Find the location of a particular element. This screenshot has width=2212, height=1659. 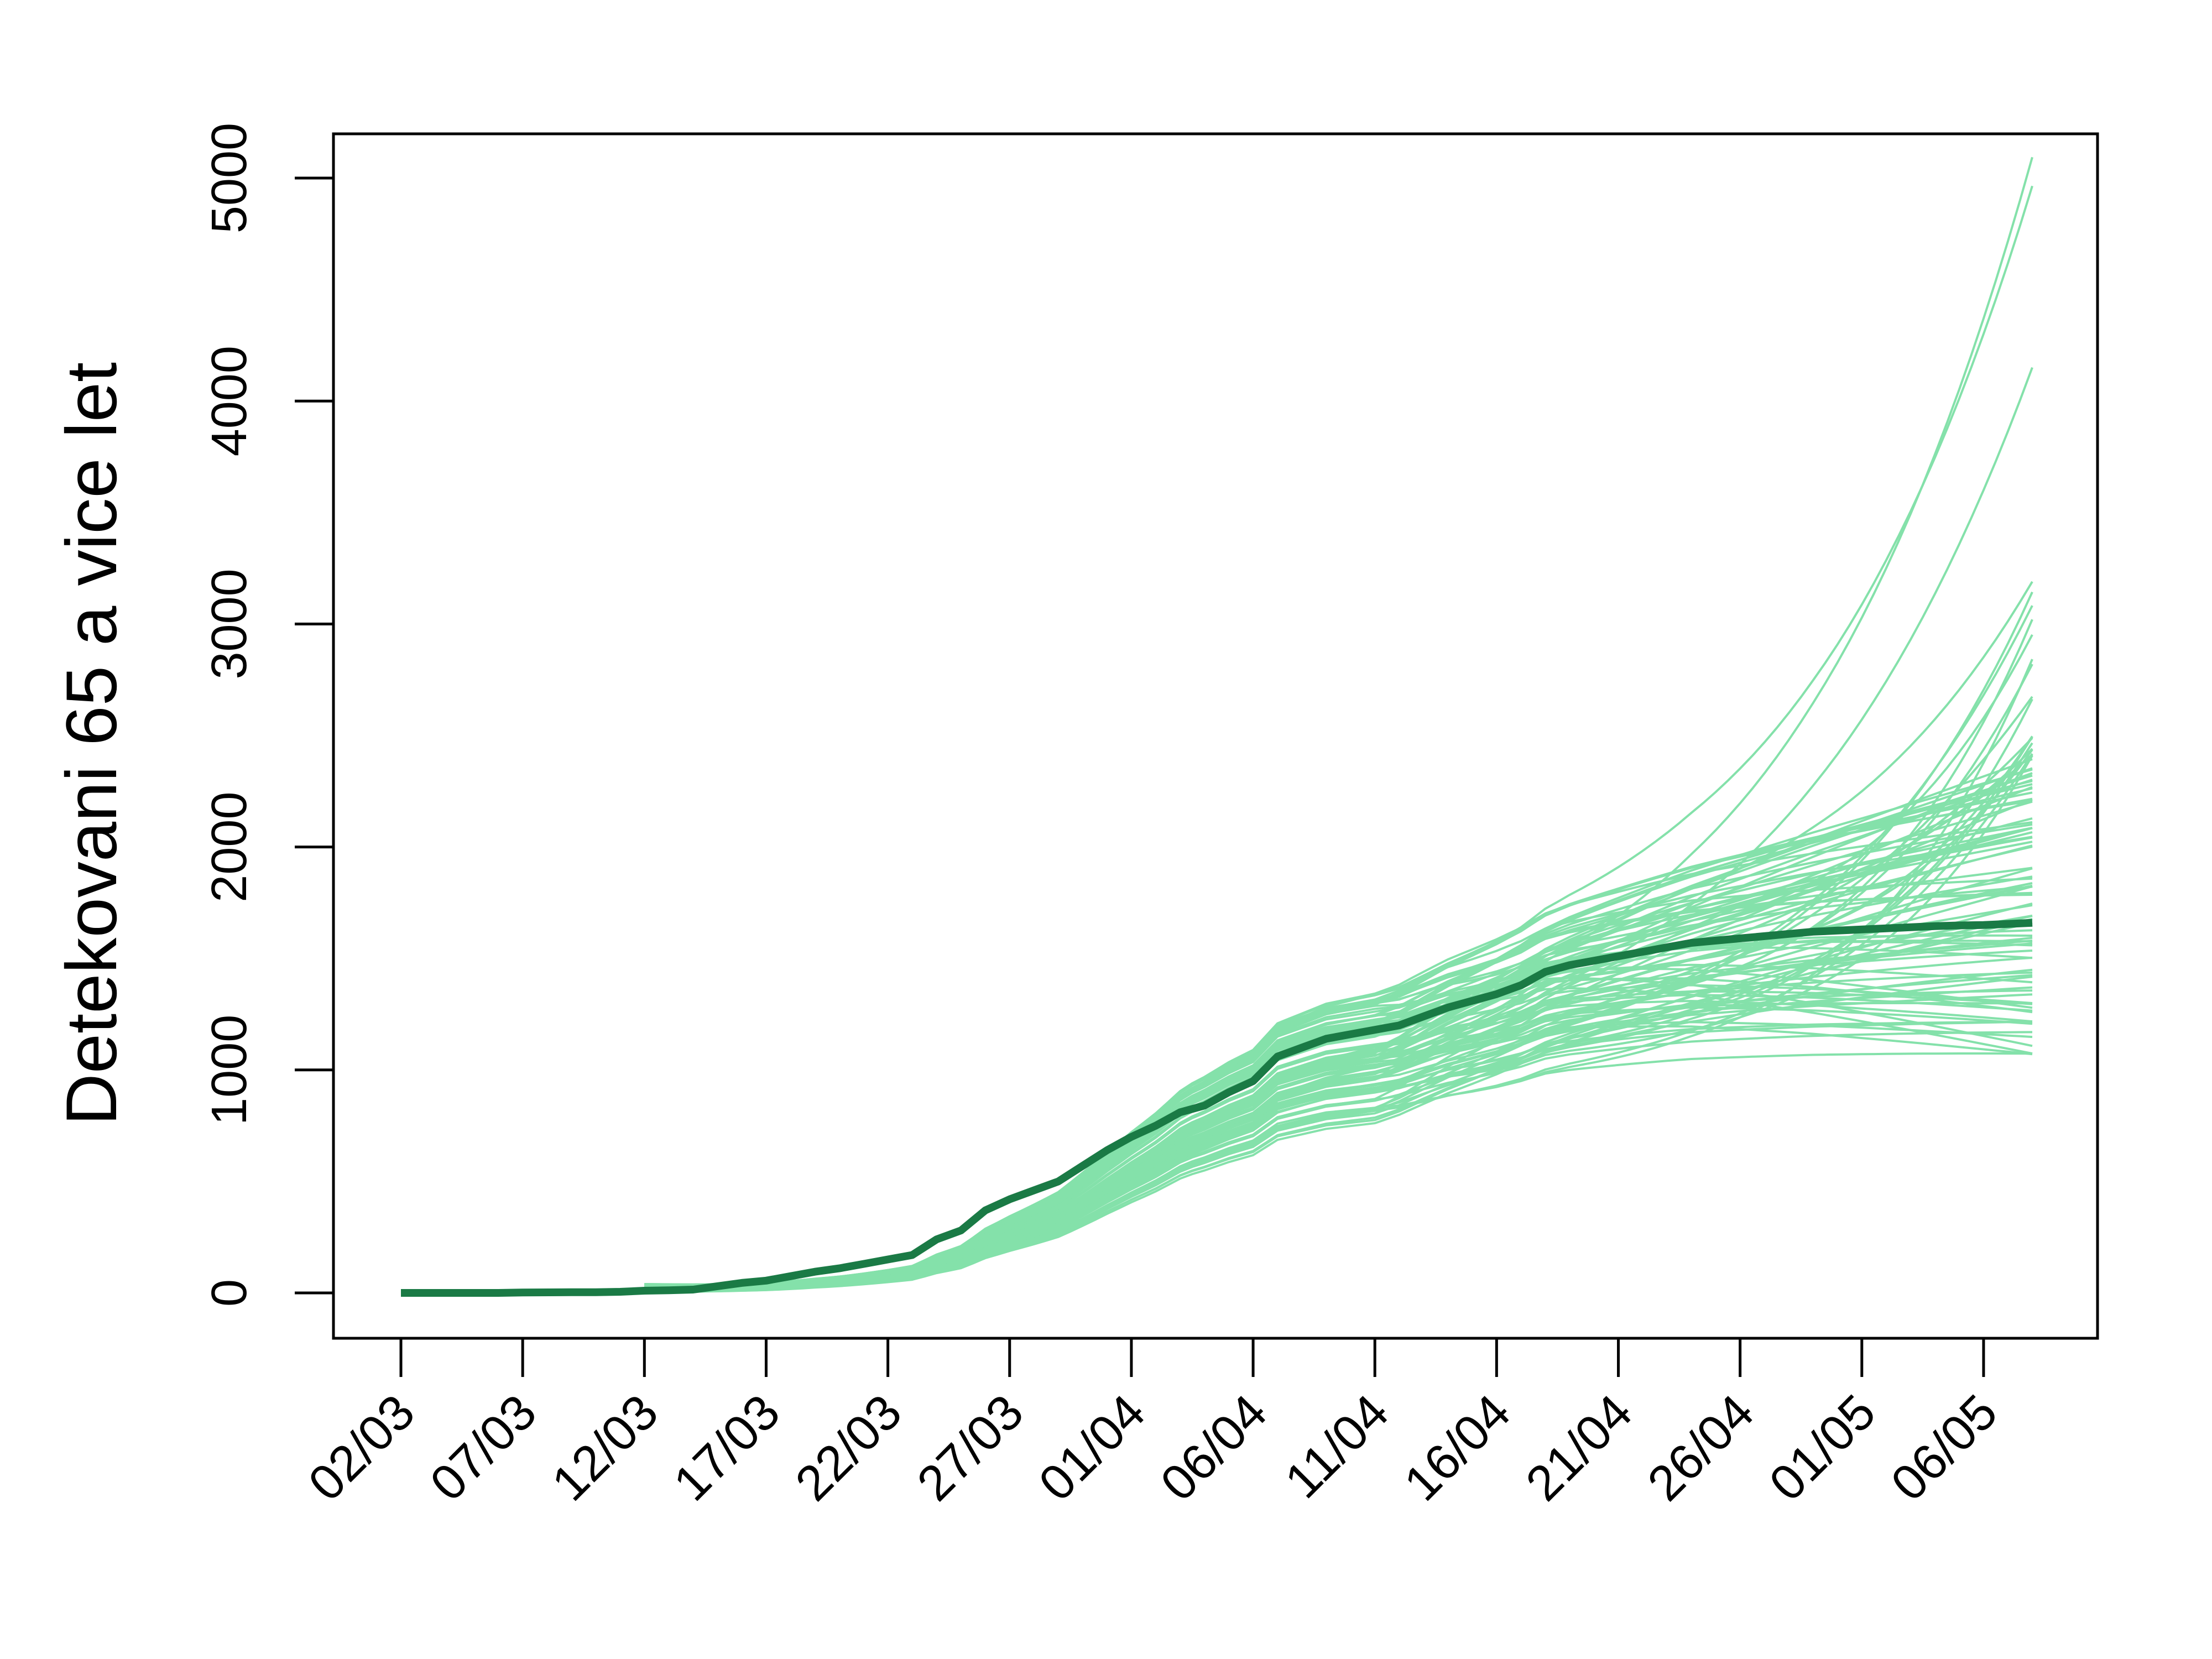

y-tick-label: 1000 is located at coordinates (230, 1070).